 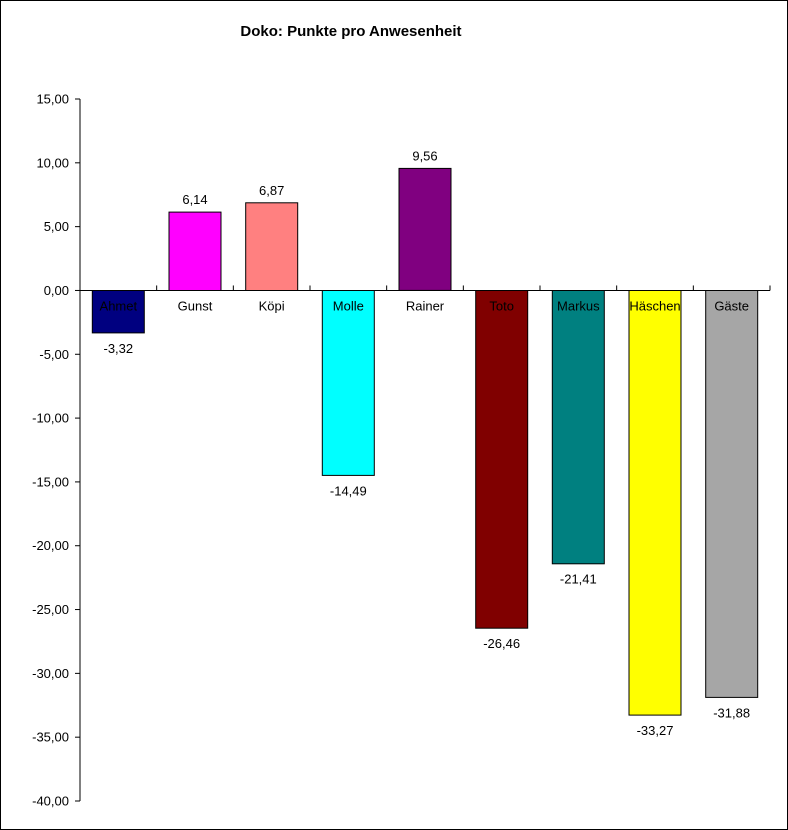 What do you see at coordinates (56, 226) in the screenshot?
I see `y-tick-label: 5,00` at bounding box center [56, 226].